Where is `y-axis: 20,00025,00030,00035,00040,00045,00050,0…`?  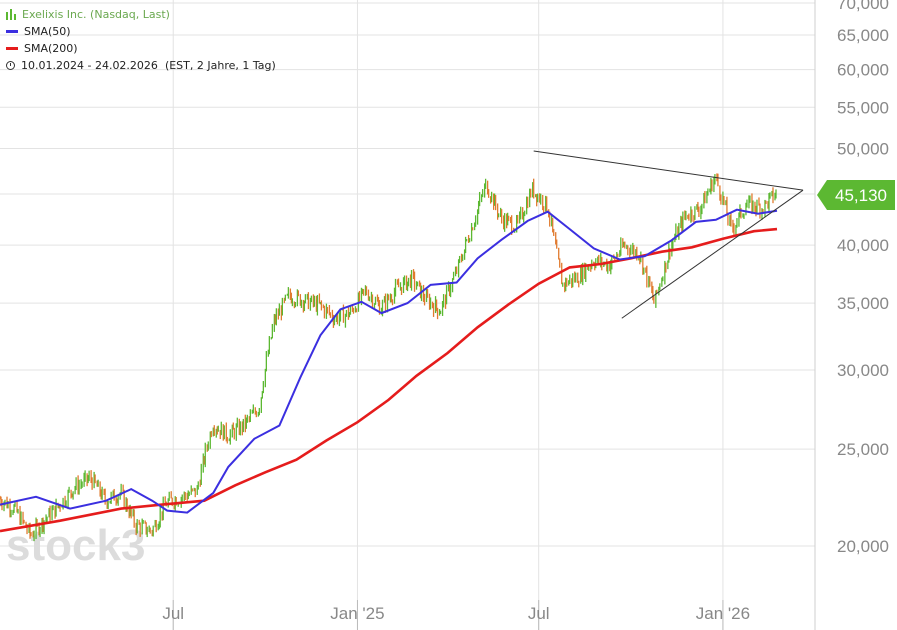 y-axis: 20,00025,00030,00035,00040,00045,00050,0… is located at coordinates (851, 315).